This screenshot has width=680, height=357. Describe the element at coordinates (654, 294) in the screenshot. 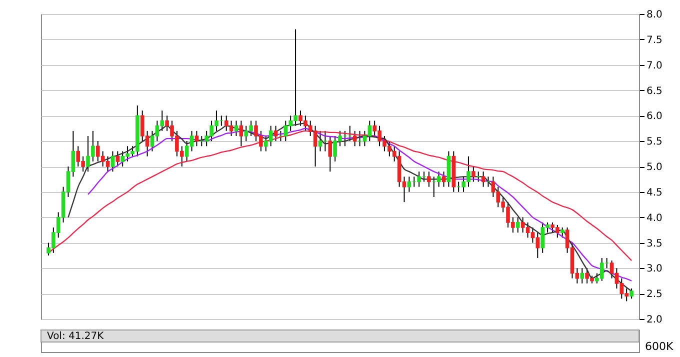

I see `y-tick-label: 2.5` at that location.